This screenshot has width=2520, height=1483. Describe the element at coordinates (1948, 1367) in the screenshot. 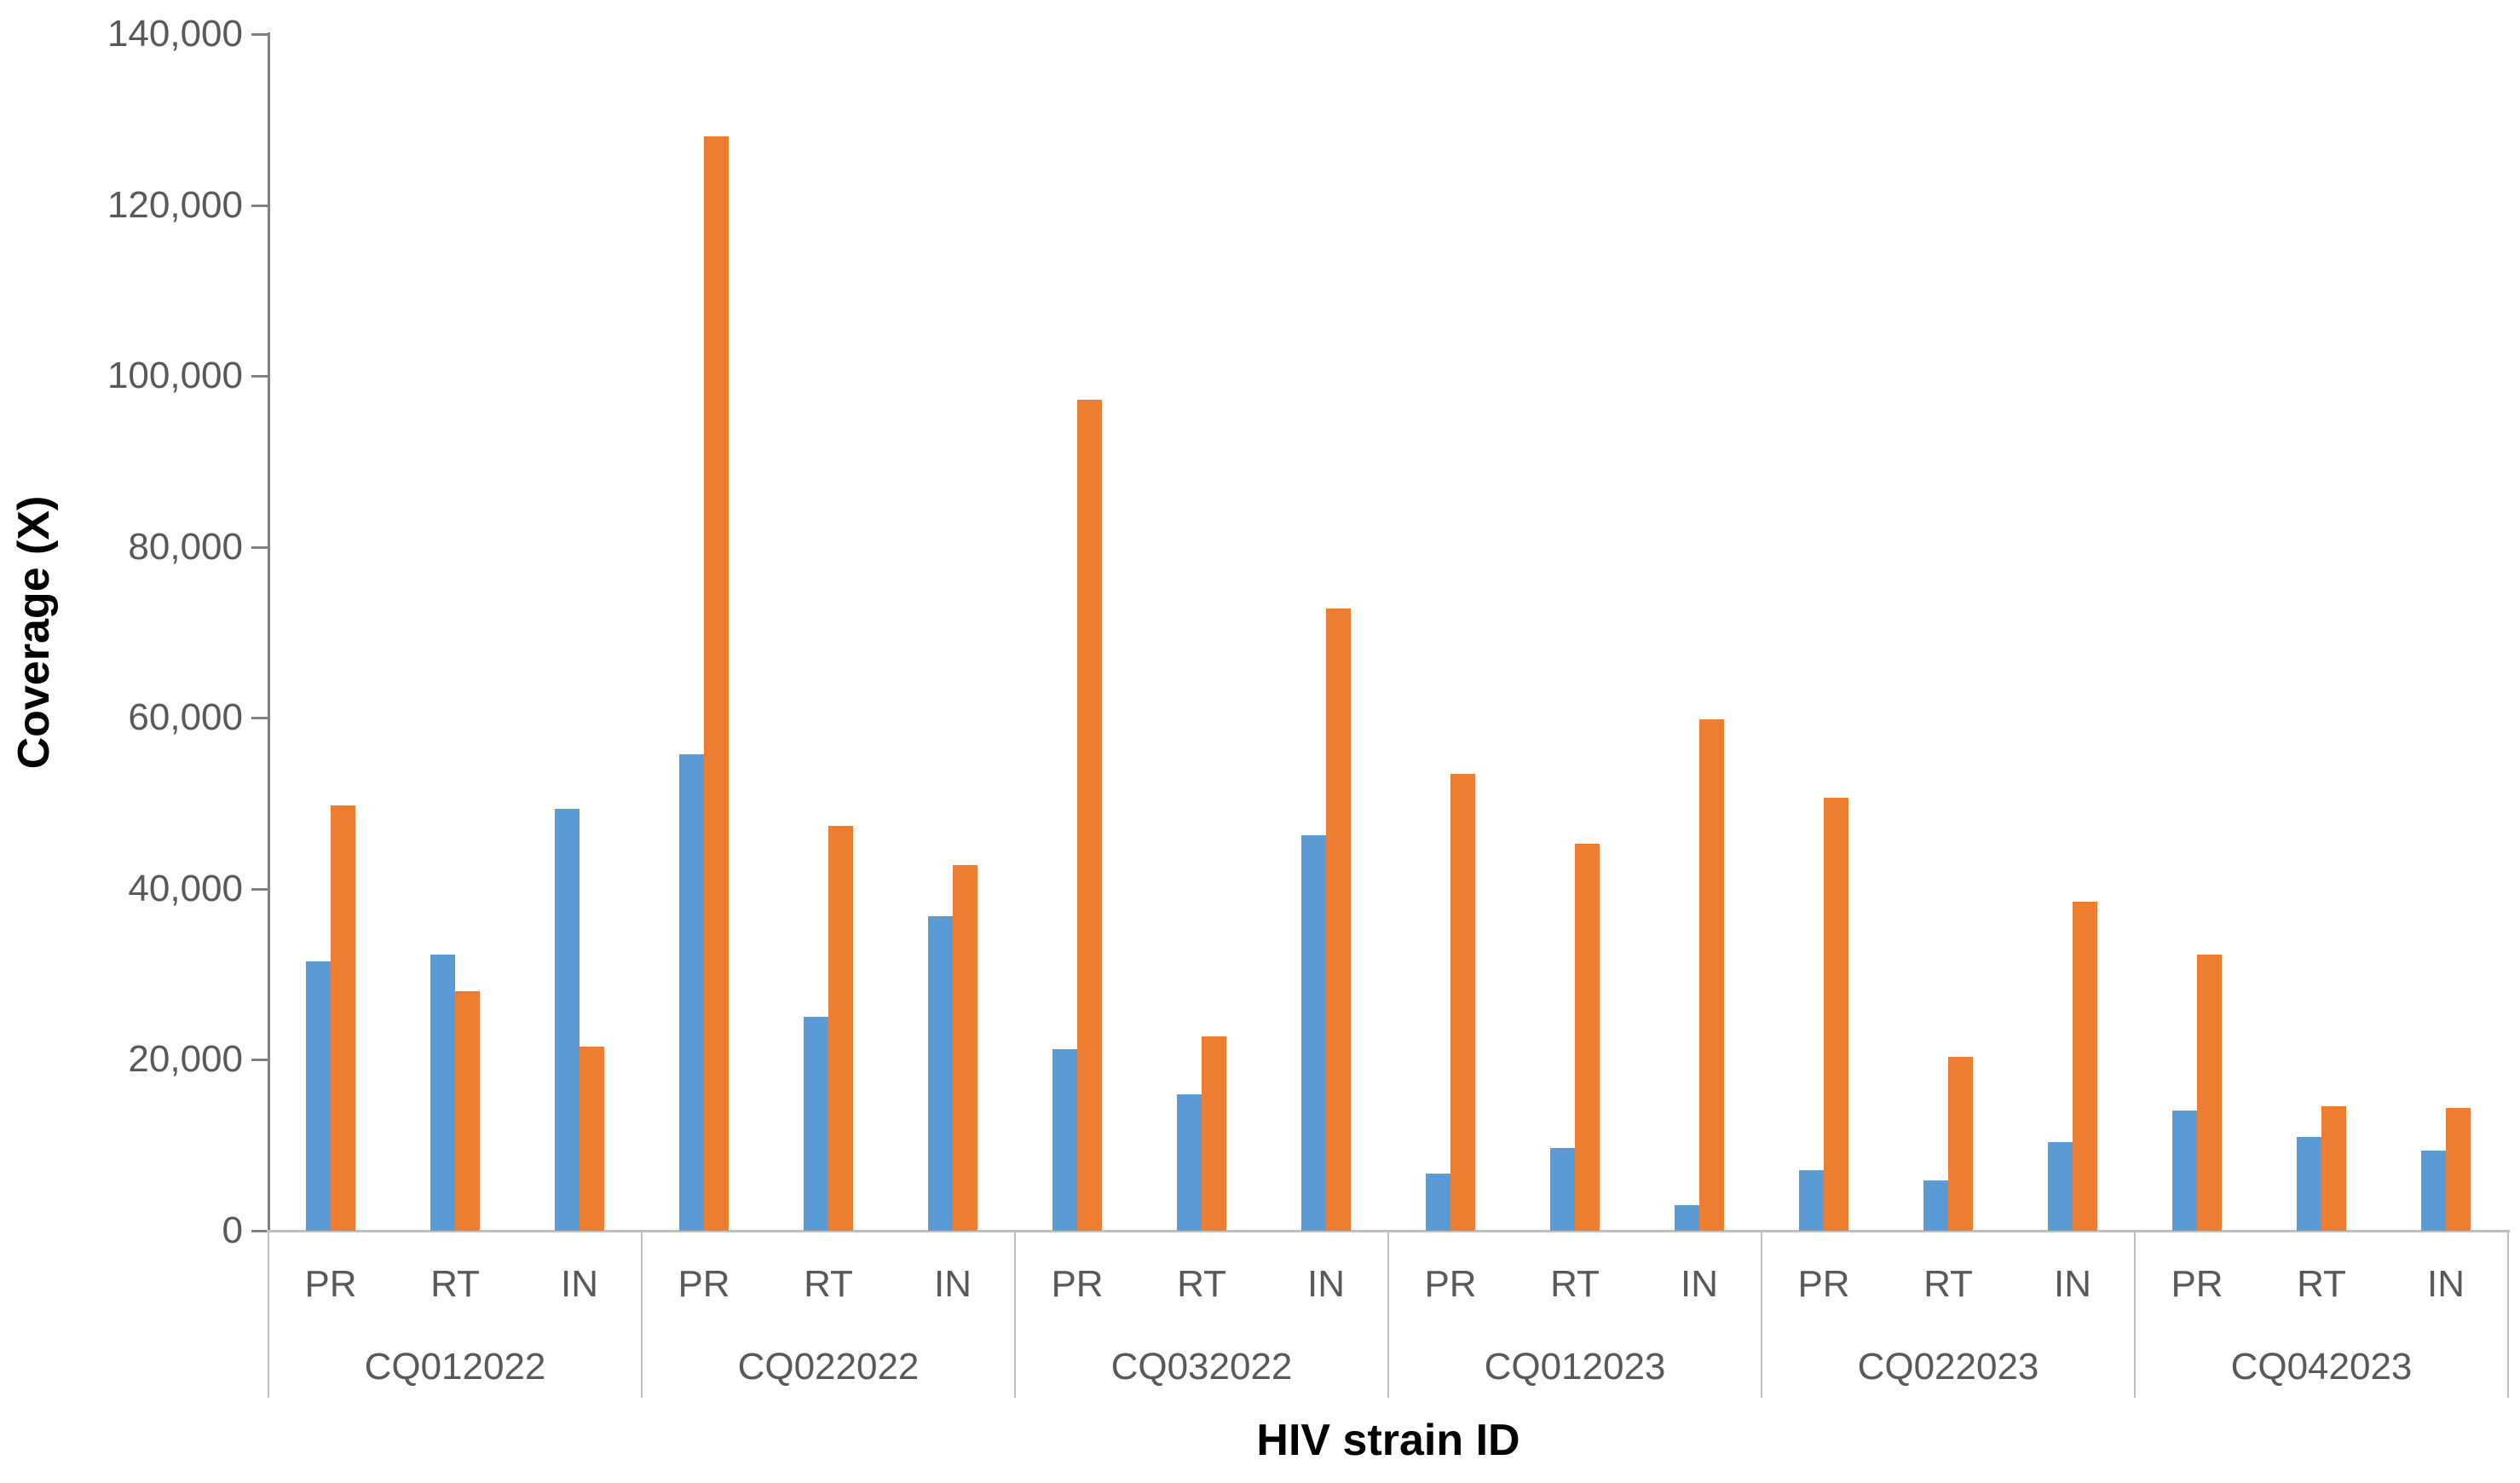

I see `group-label: CQ022023` at that location.